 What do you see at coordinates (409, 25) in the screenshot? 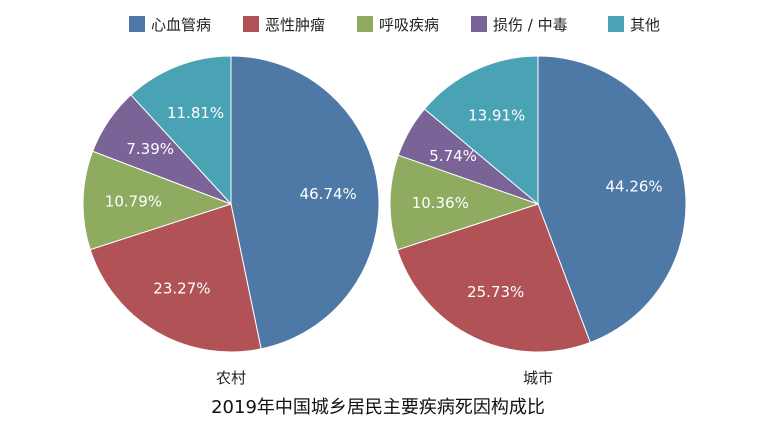
I see `legend-label: 呼吸疾病` at bounding box center [409, 25].